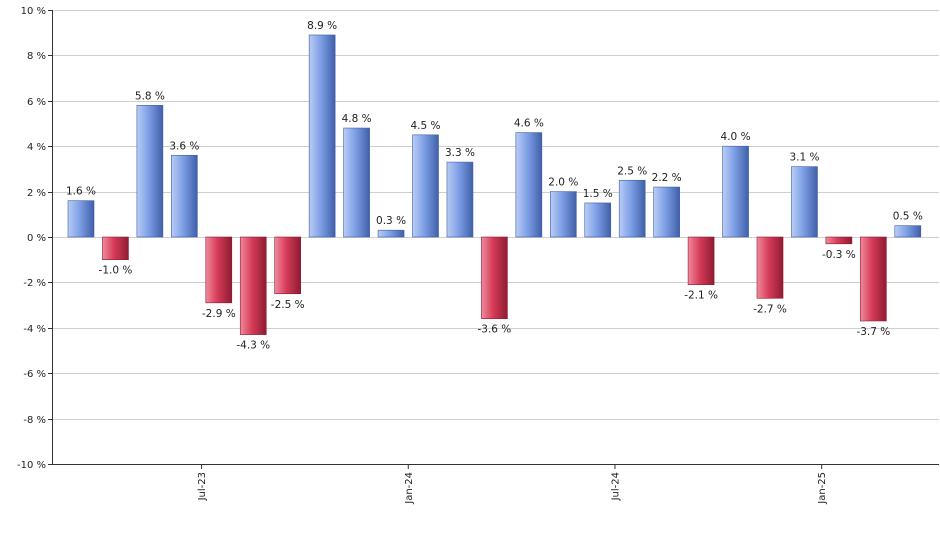 The image size is (940, 555). Describe the element at coordinates (494, 330) in the screenshot. I see `data-label: -3.6 %` at that location.